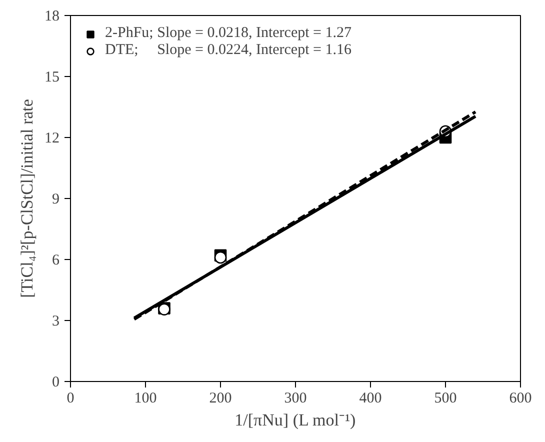 This screenshot has width=545, height=442. Describe the element at coordinates (445, 398) in the screenshot. I see `x-tick-label: 500` at that location.